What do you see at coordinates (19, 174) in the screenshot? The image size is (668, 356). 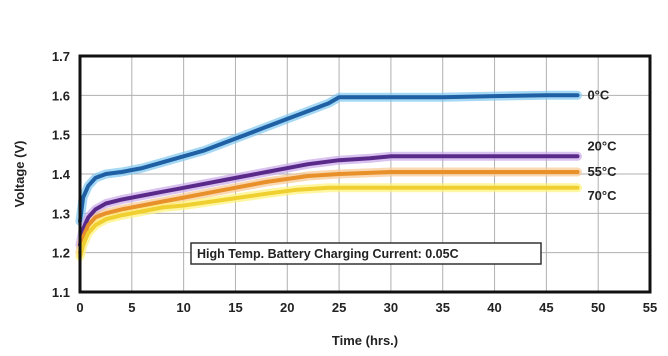 I see `y-axis-title: Voltage (V)` at bounding box center [19, 174].